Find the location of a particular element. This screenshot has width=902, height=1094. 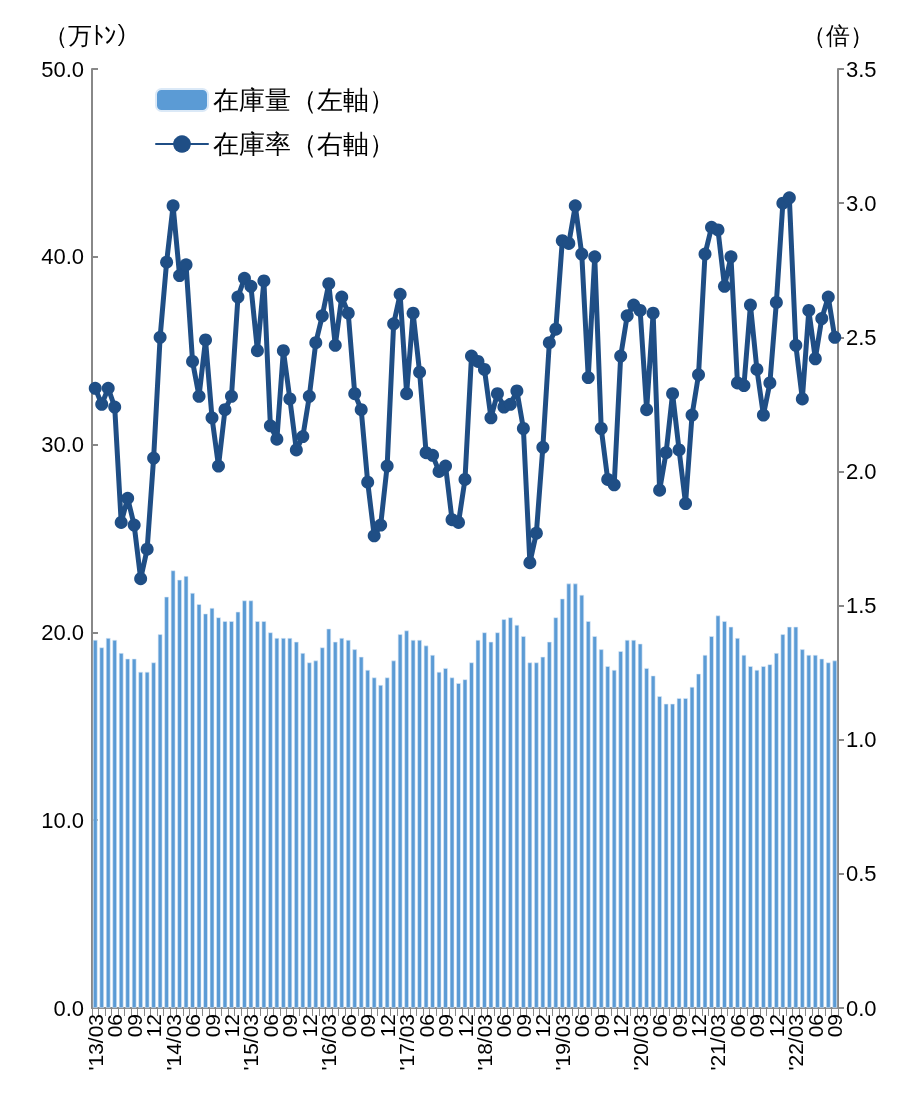

y2-tick-label: 3.5 is located at coordinates (861, 69).